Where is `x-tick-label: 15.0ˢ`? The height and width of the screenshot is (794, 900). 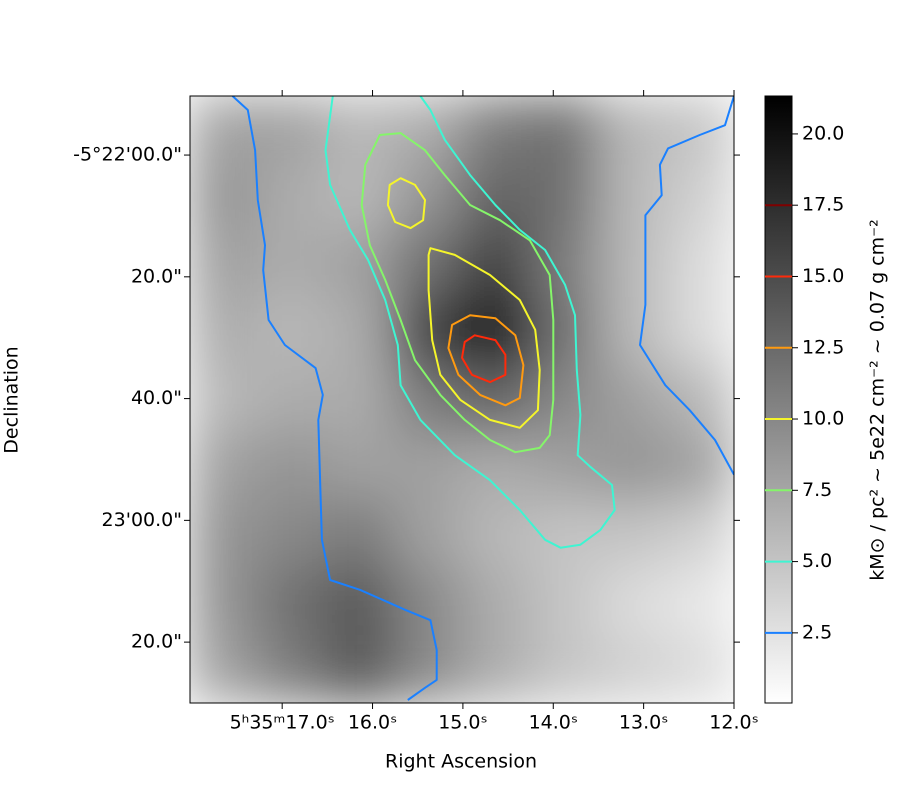
x-tick-label: 15.0ˢ is located at coordinates (462, 723).